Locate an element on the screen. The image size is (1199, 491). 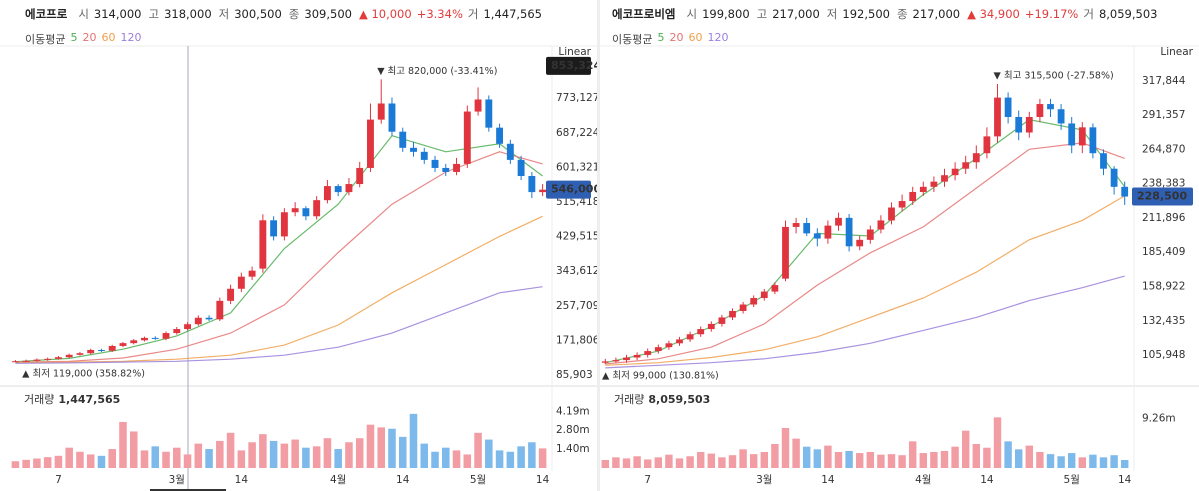
last-price-tag is located at coordinates (1162, 196).